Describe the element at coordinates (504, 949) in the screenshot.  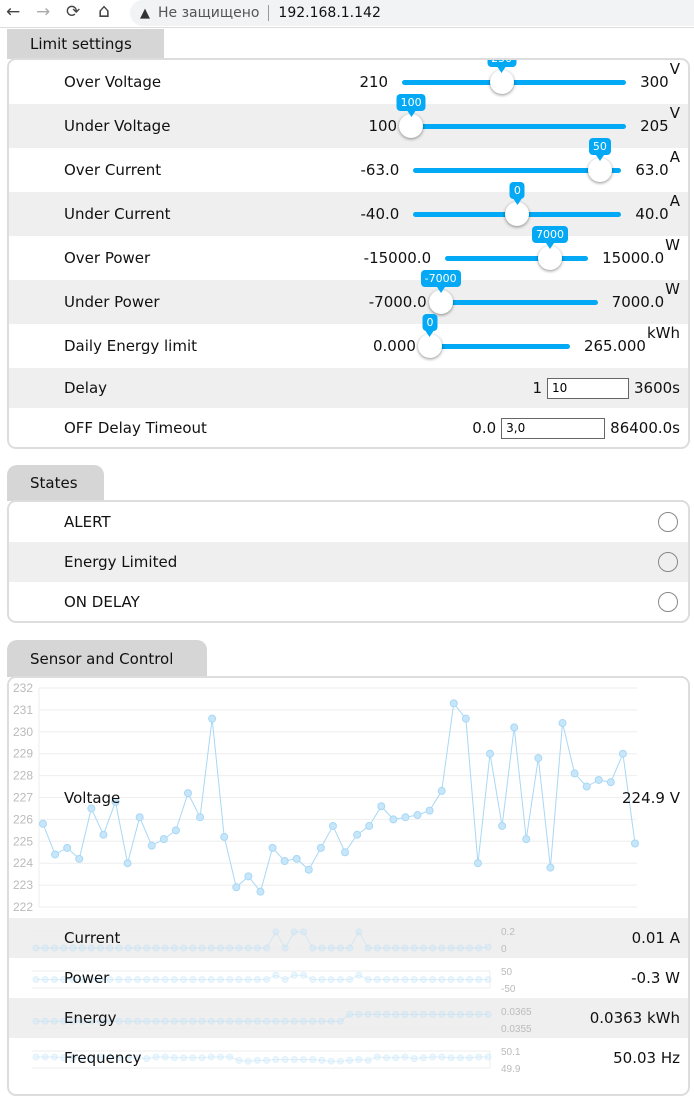
I see `y-tick-label: 0` at that location.